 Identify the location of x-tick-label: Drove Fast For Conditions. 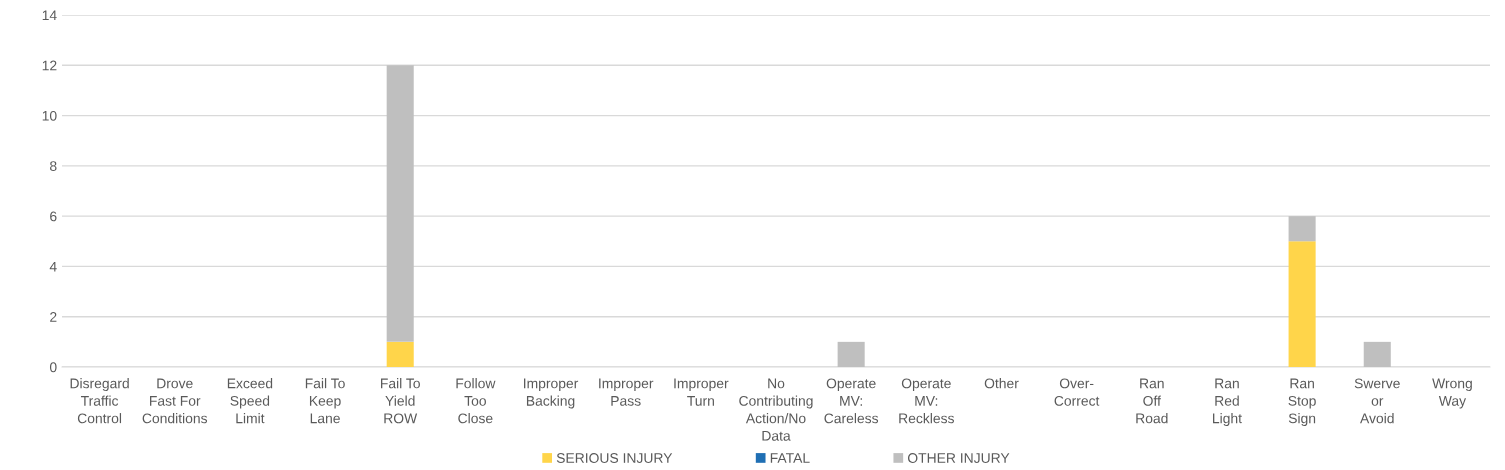
(175, 401).